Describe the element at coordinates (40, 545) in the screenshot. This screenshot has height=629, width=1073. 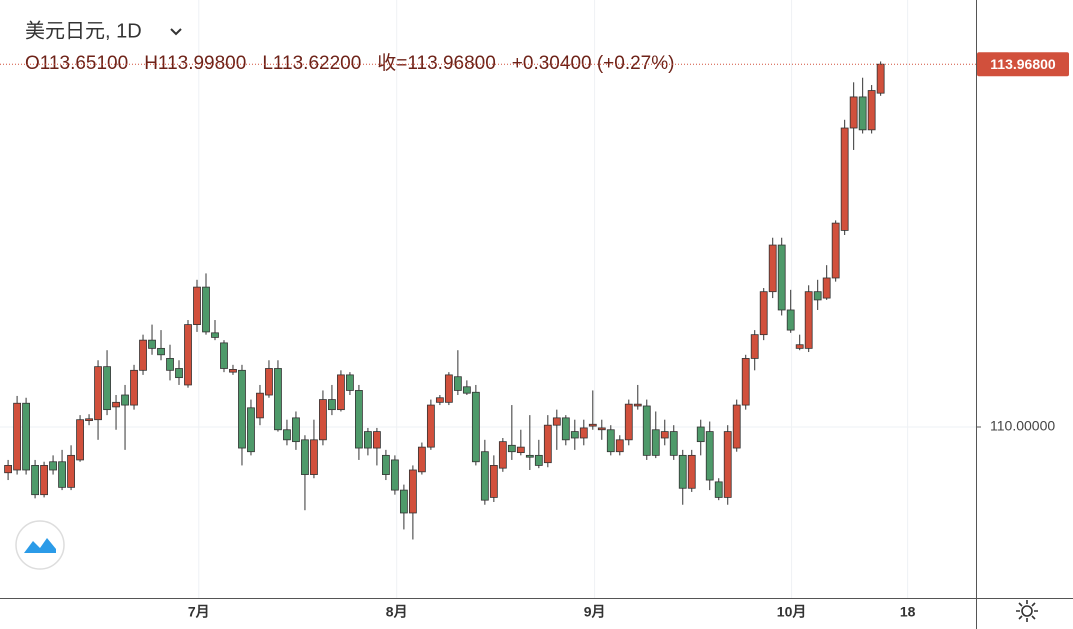
I see `logo` at that location.